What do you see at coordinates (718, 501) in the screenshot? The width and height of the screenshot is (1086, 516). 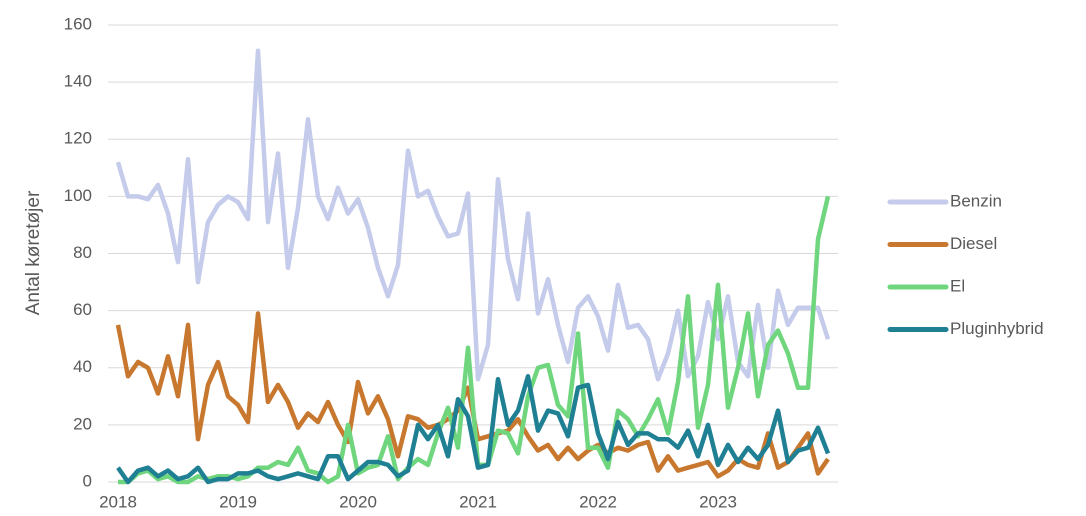 I see `x-tick-label: 2023` at bounding box center [718, 501].